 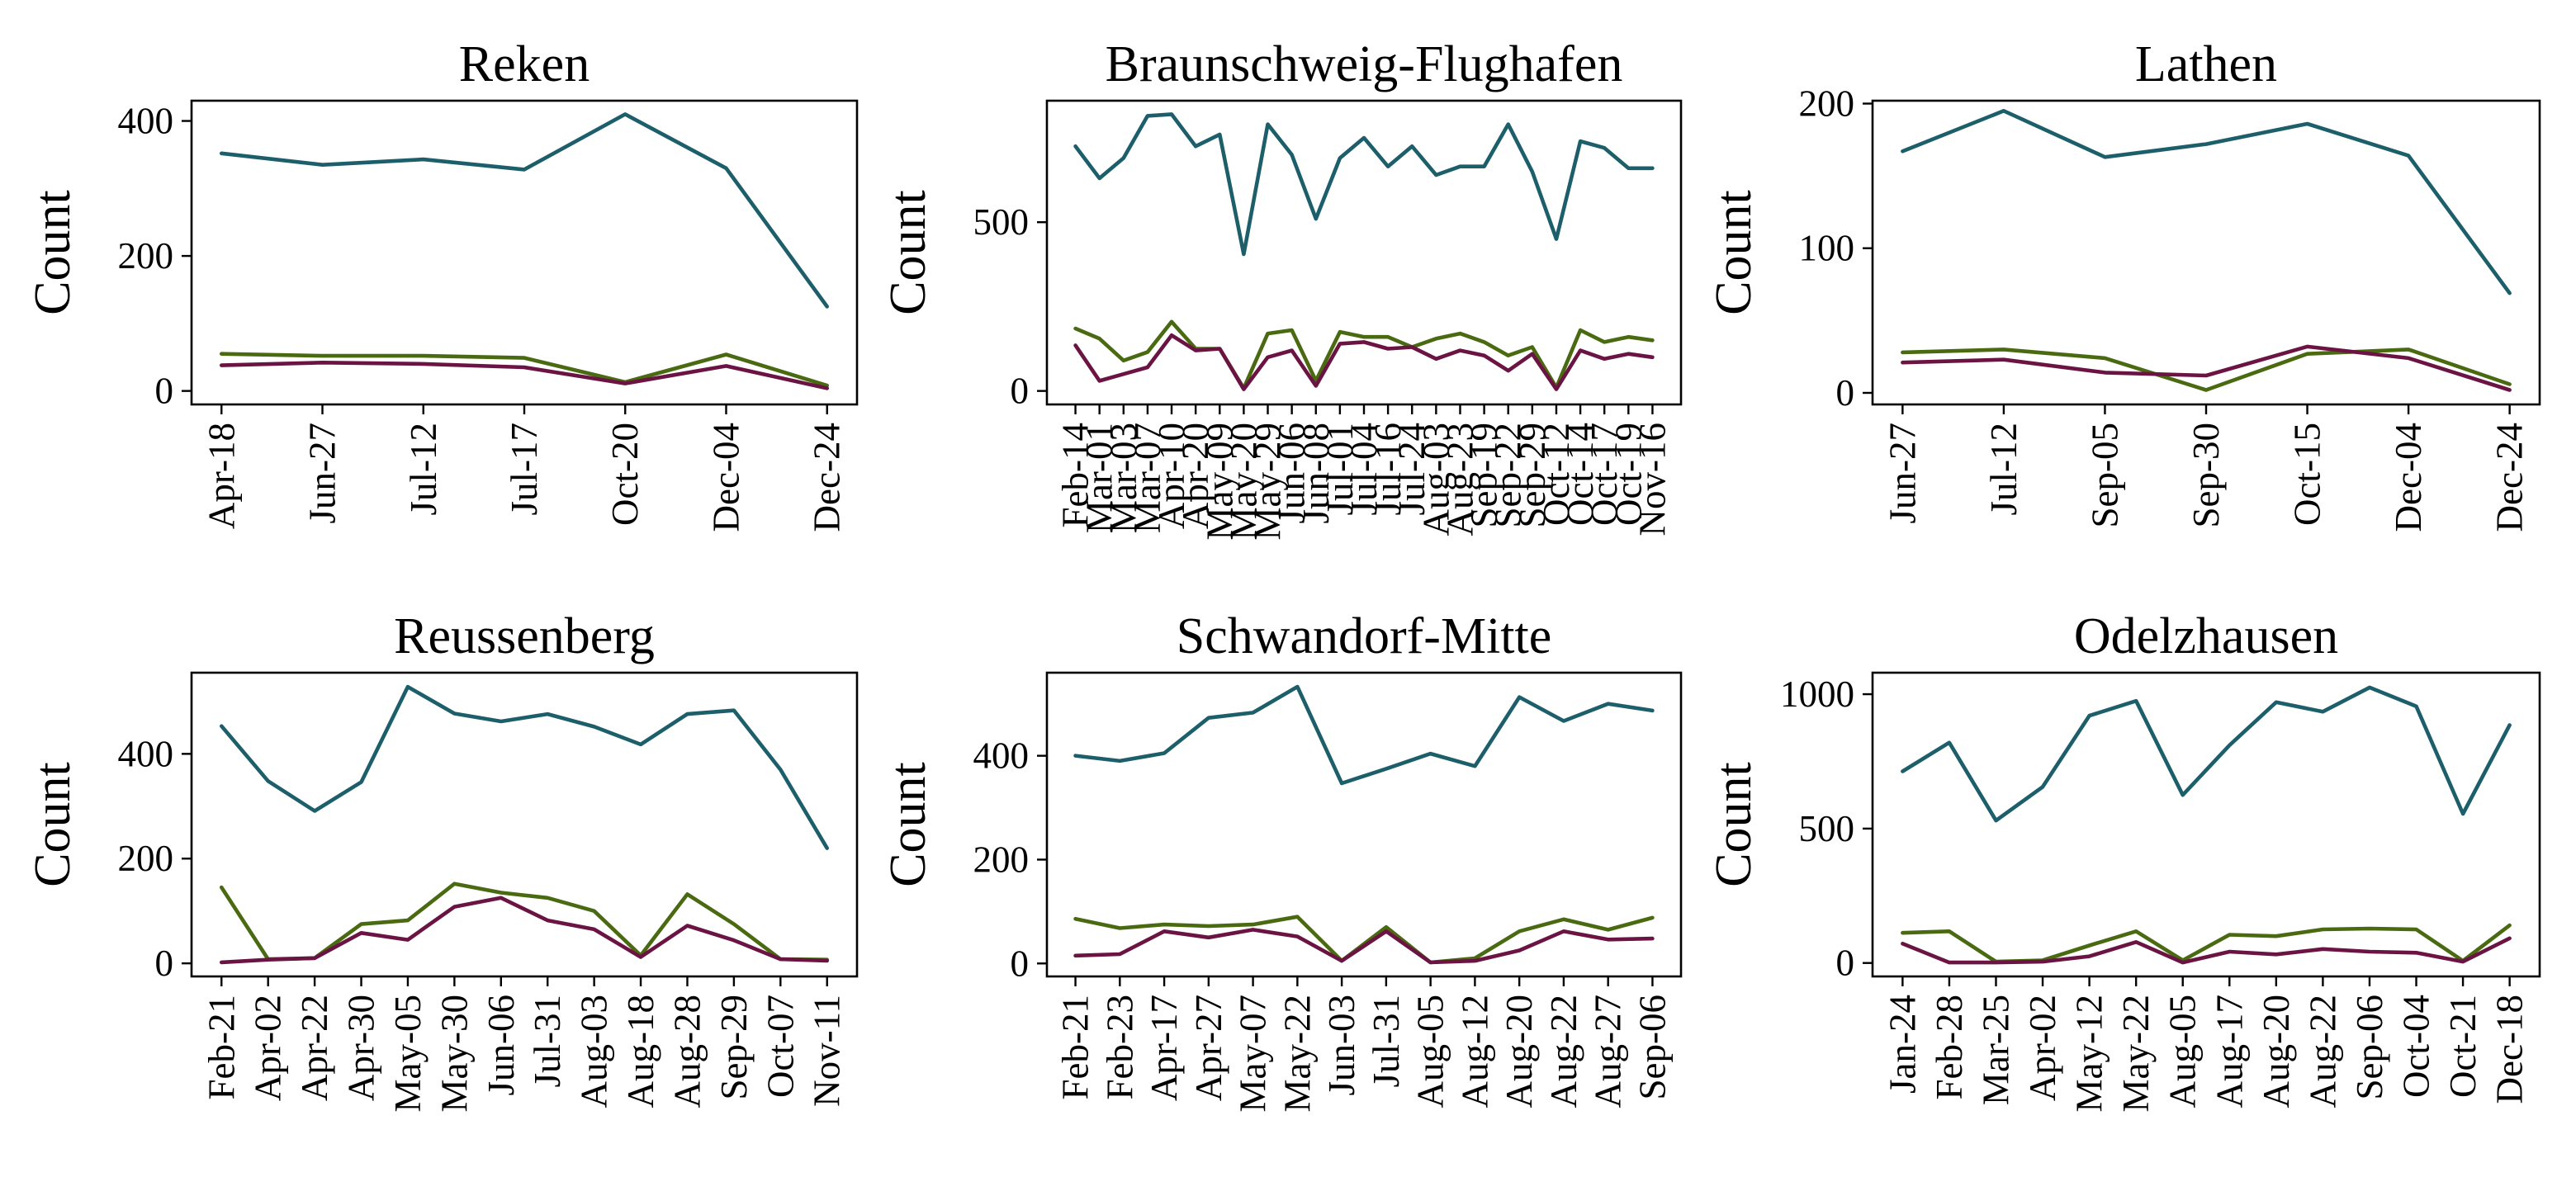 What do you see at coordinates (1604, 474) in the screenshot?
I see `x-tick-label: Oct-17` at bounding box center [1604, 474].